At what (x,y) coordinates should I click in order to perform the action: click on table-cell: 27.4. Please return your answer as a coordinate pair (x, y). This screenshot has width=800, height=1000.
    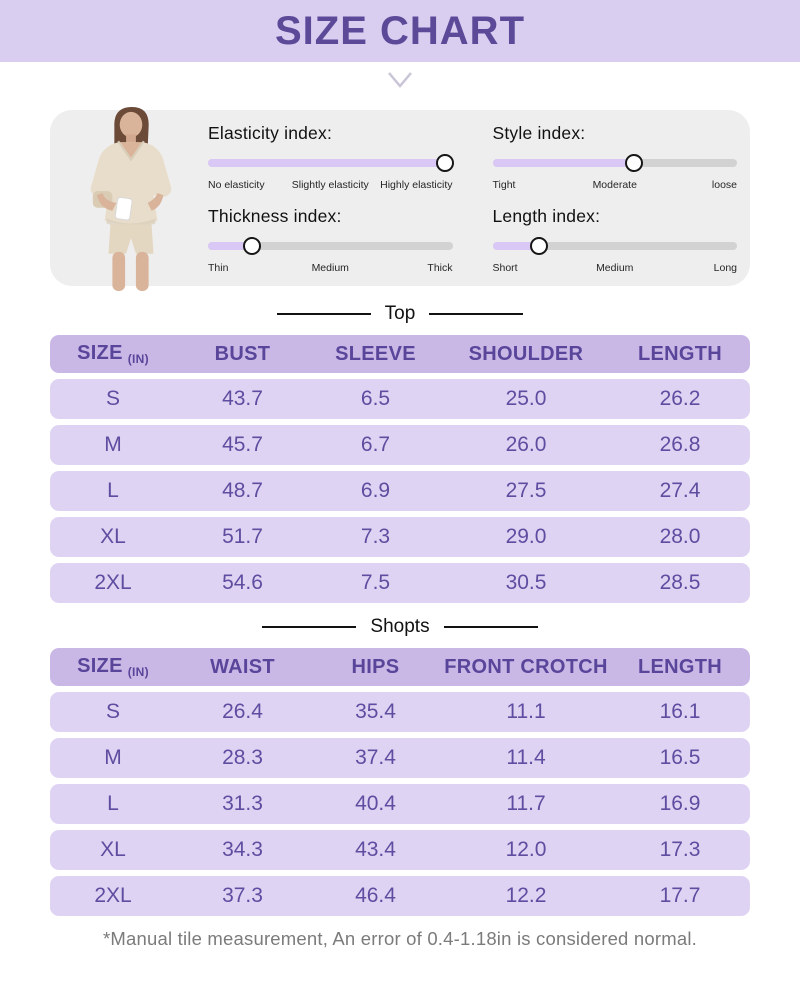
    Looking at the image, I should click on (680, 490).